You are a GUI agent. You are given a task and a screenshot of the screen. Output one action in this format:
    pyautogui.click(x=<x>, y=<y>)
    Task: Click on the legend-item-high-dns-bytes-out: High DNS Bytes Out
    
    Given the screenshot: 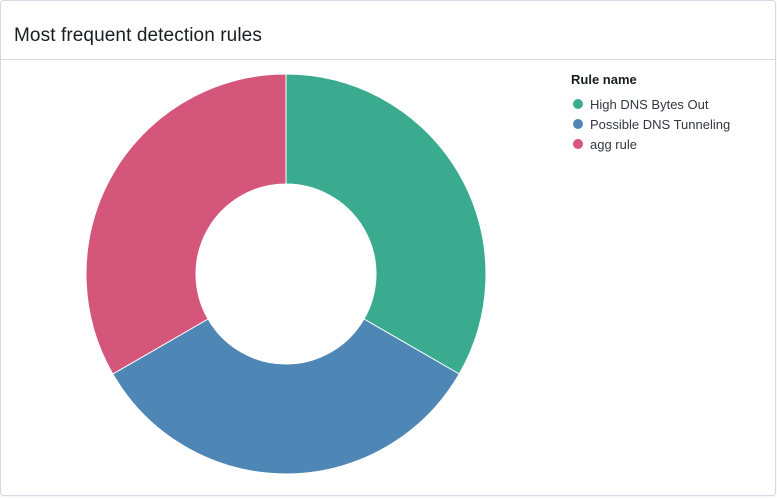 What is the action you would take?
    pyautogui.click(x=650, y=104)
    